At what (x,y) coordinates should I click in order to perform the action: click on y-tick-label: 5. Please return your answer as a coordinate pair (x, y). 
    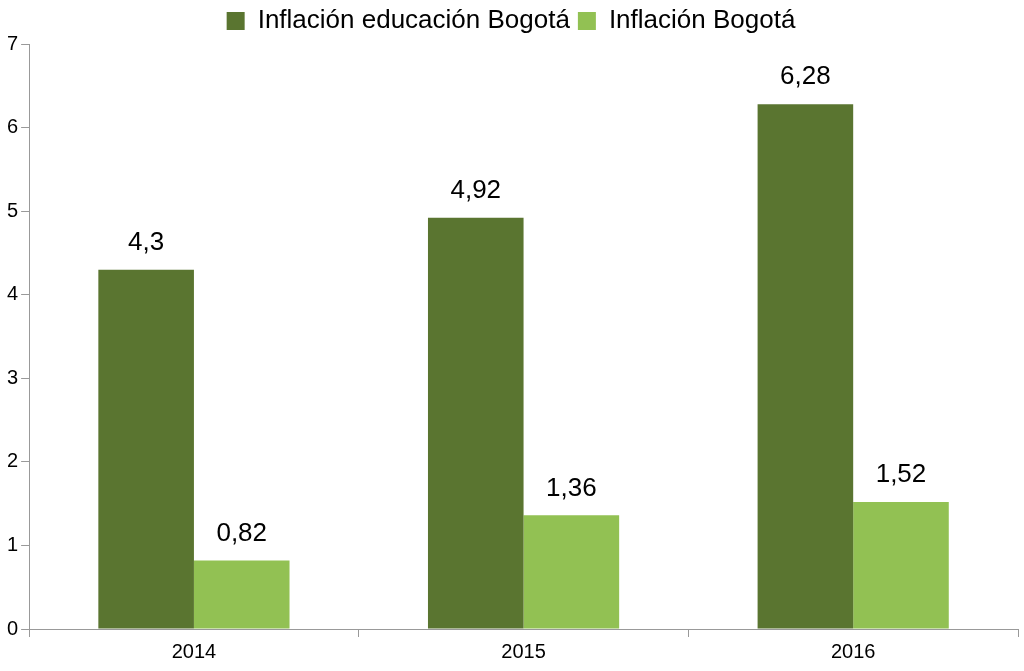
    Looking at the image, I should click on (13, 209).